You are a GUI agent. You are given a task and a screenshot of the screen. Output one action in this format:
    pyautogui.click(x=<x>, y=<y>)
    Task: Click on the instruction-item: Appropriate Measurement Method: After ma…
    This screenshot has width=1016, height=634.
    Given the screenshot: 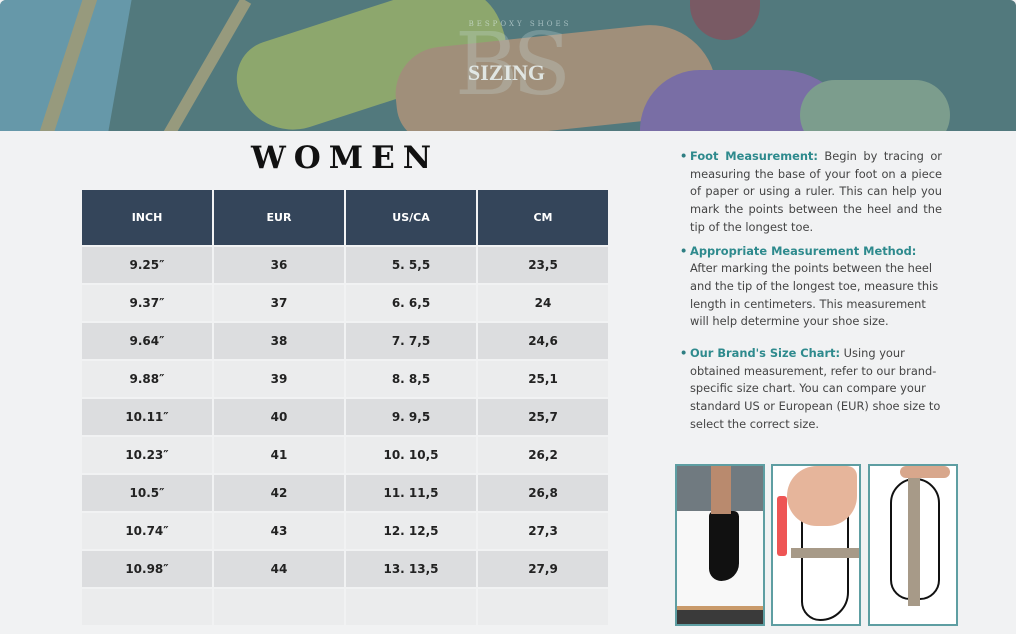 What is the action you would take?
    pyautogui.click(x=810, y=287)
    